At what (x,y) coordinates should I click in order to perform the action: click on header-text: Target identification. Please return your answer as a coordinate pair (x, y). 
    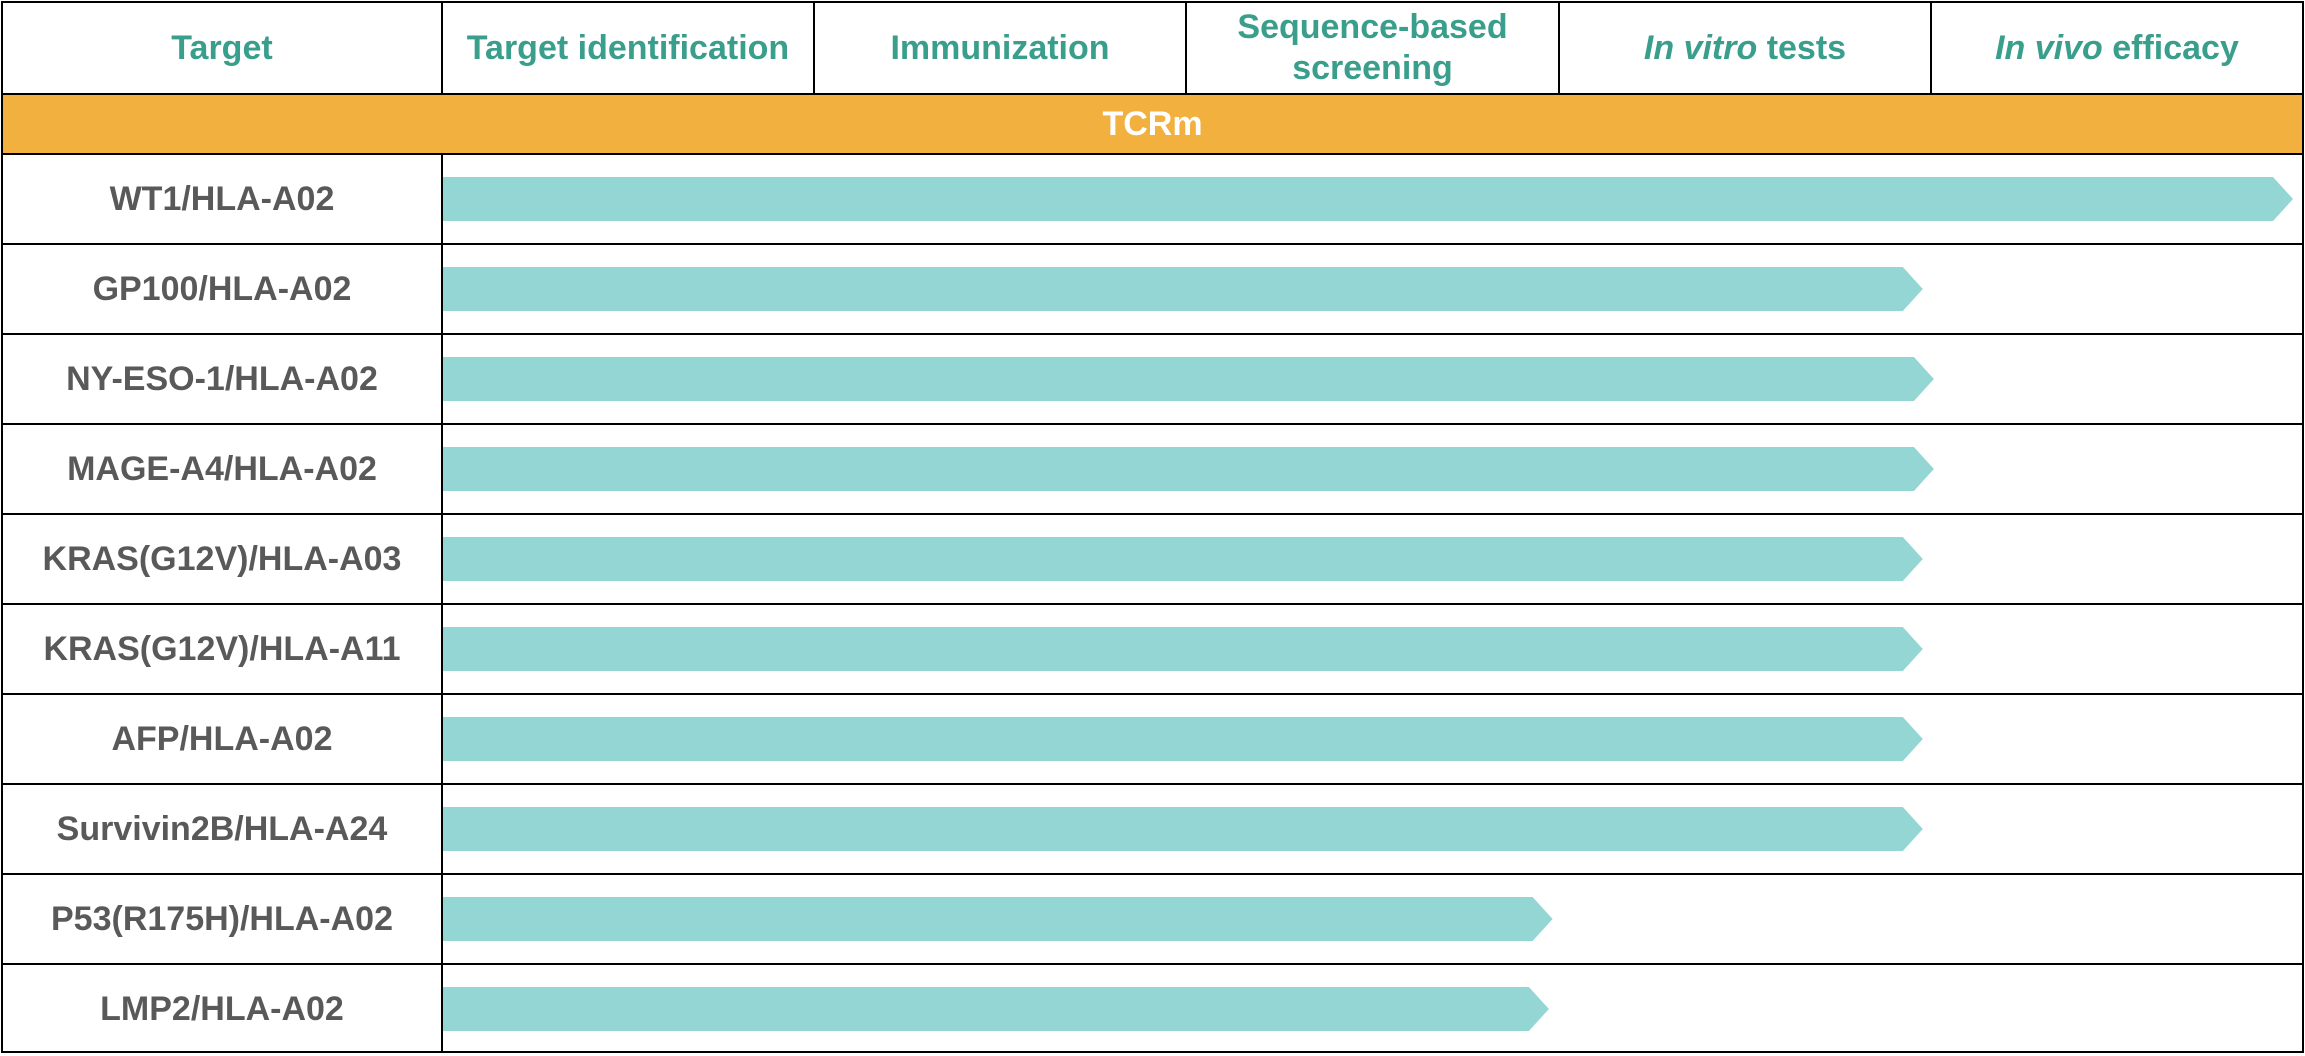
    Looking at the image, I should click on (628, 47).